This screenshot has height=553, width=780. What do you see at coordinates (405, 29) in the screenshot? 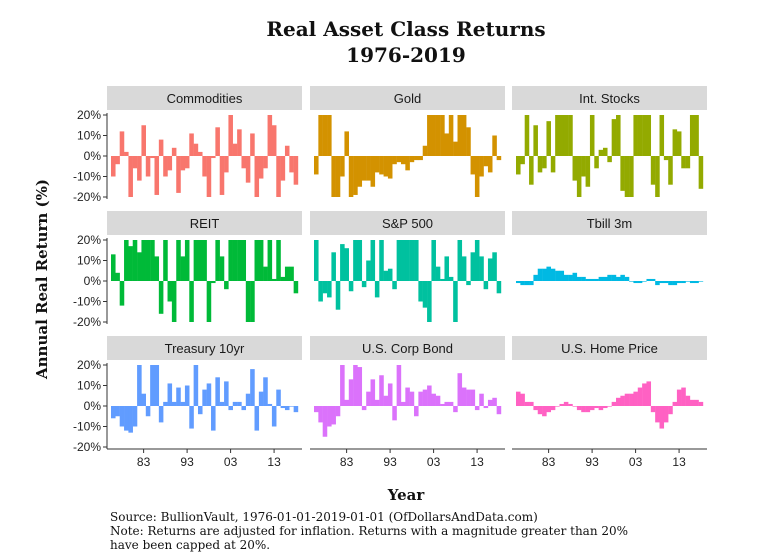
I see `chart-title-line-1: Real Asset Class Returns` at bounding box center [405, 29].